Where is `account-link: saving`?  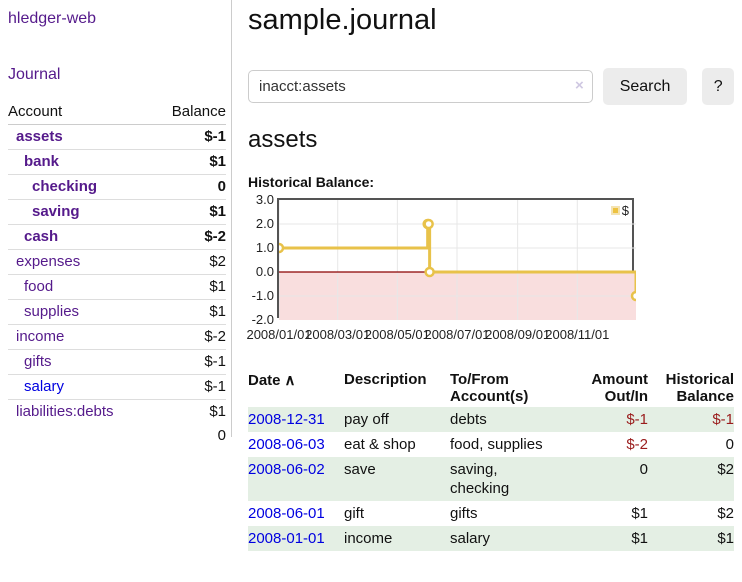
account-link: saving is located at coordinates (56, 211).